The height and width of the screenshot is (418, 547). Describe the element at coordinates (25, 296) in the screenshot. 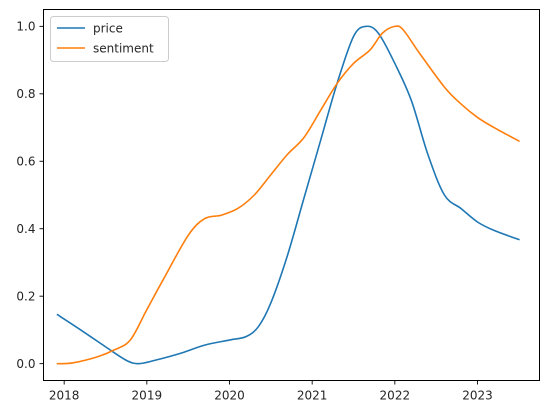

I see `y-tick-label: 0.2` at that location.